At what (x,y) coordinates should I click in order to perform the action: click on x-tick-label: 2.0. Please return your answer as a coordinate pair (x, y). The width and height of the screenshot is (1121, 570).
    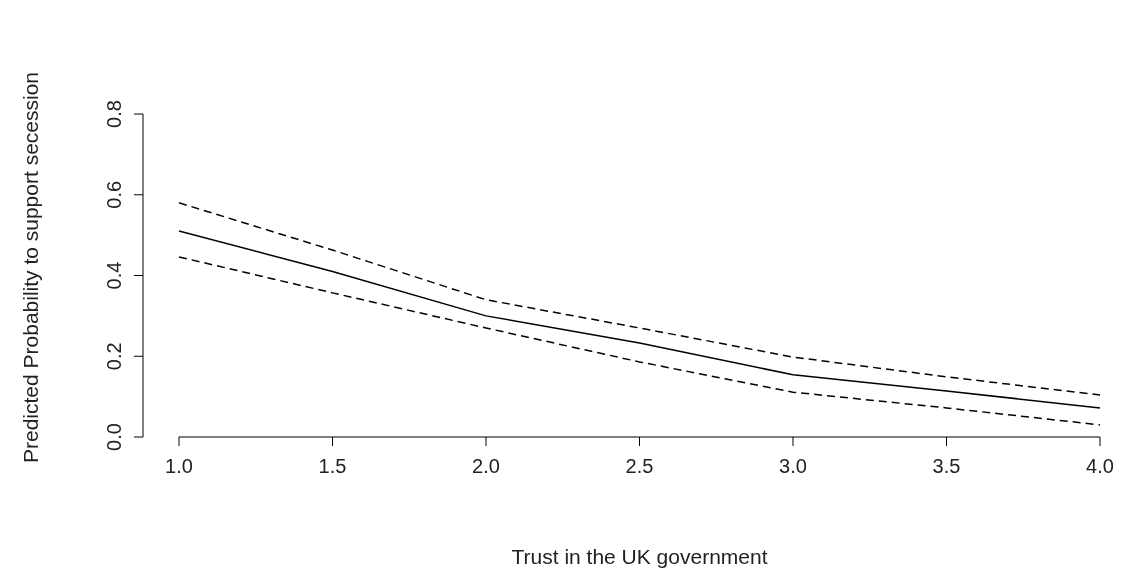
    Looking at the image, I should click on (486, 466).